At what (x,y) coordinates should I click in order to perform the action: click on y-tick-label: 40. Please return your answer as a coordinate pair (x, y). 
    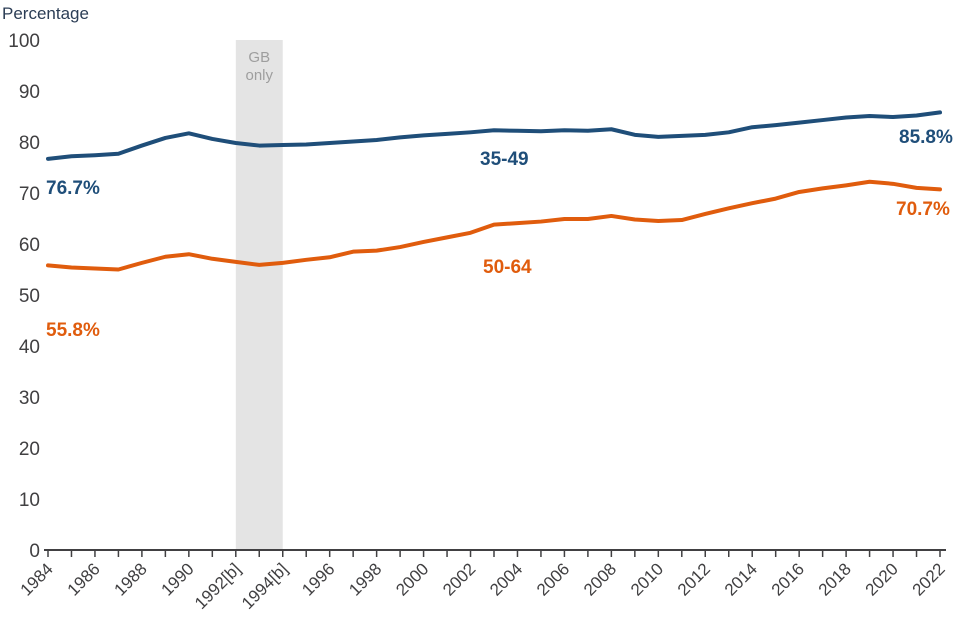
    Looking at the image, I should click on (29, 347).